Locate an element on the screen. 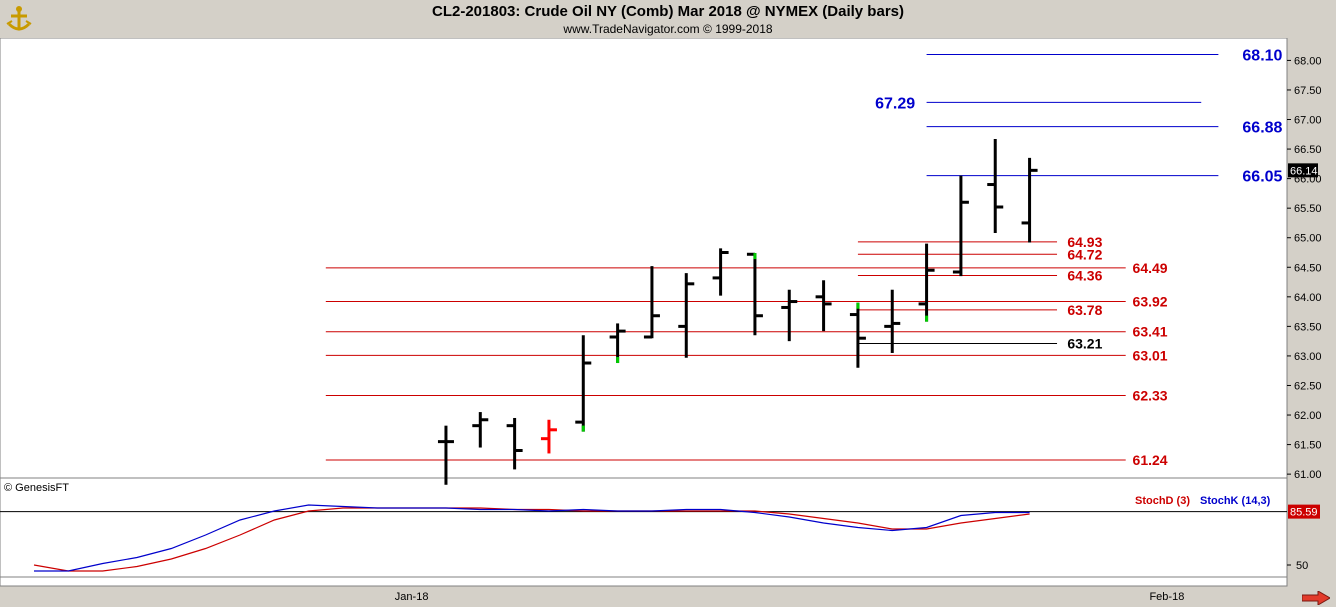 The image size is (1336, 607). stoch-tick-label: 50 is located at coordinates (1302, 566).